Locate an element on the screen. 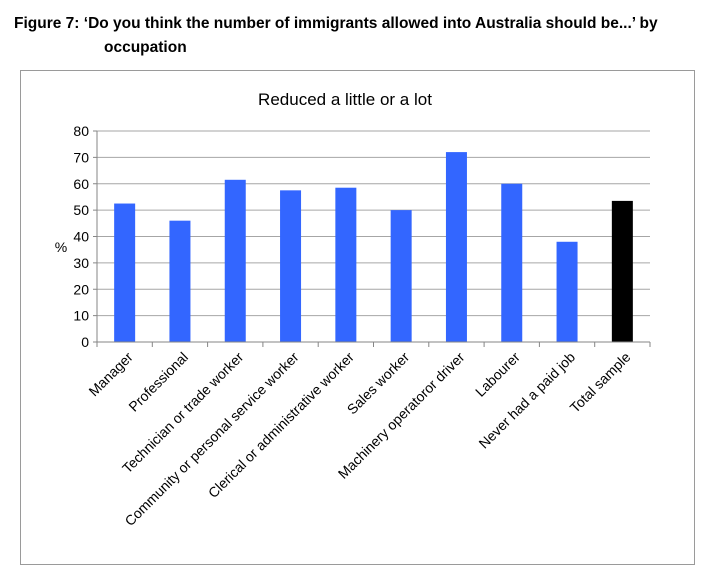 Image resolution: width=702 pixels, height=579 pixels. chart-title: Reduced a little or a lot is located at coordinates (345, 99).